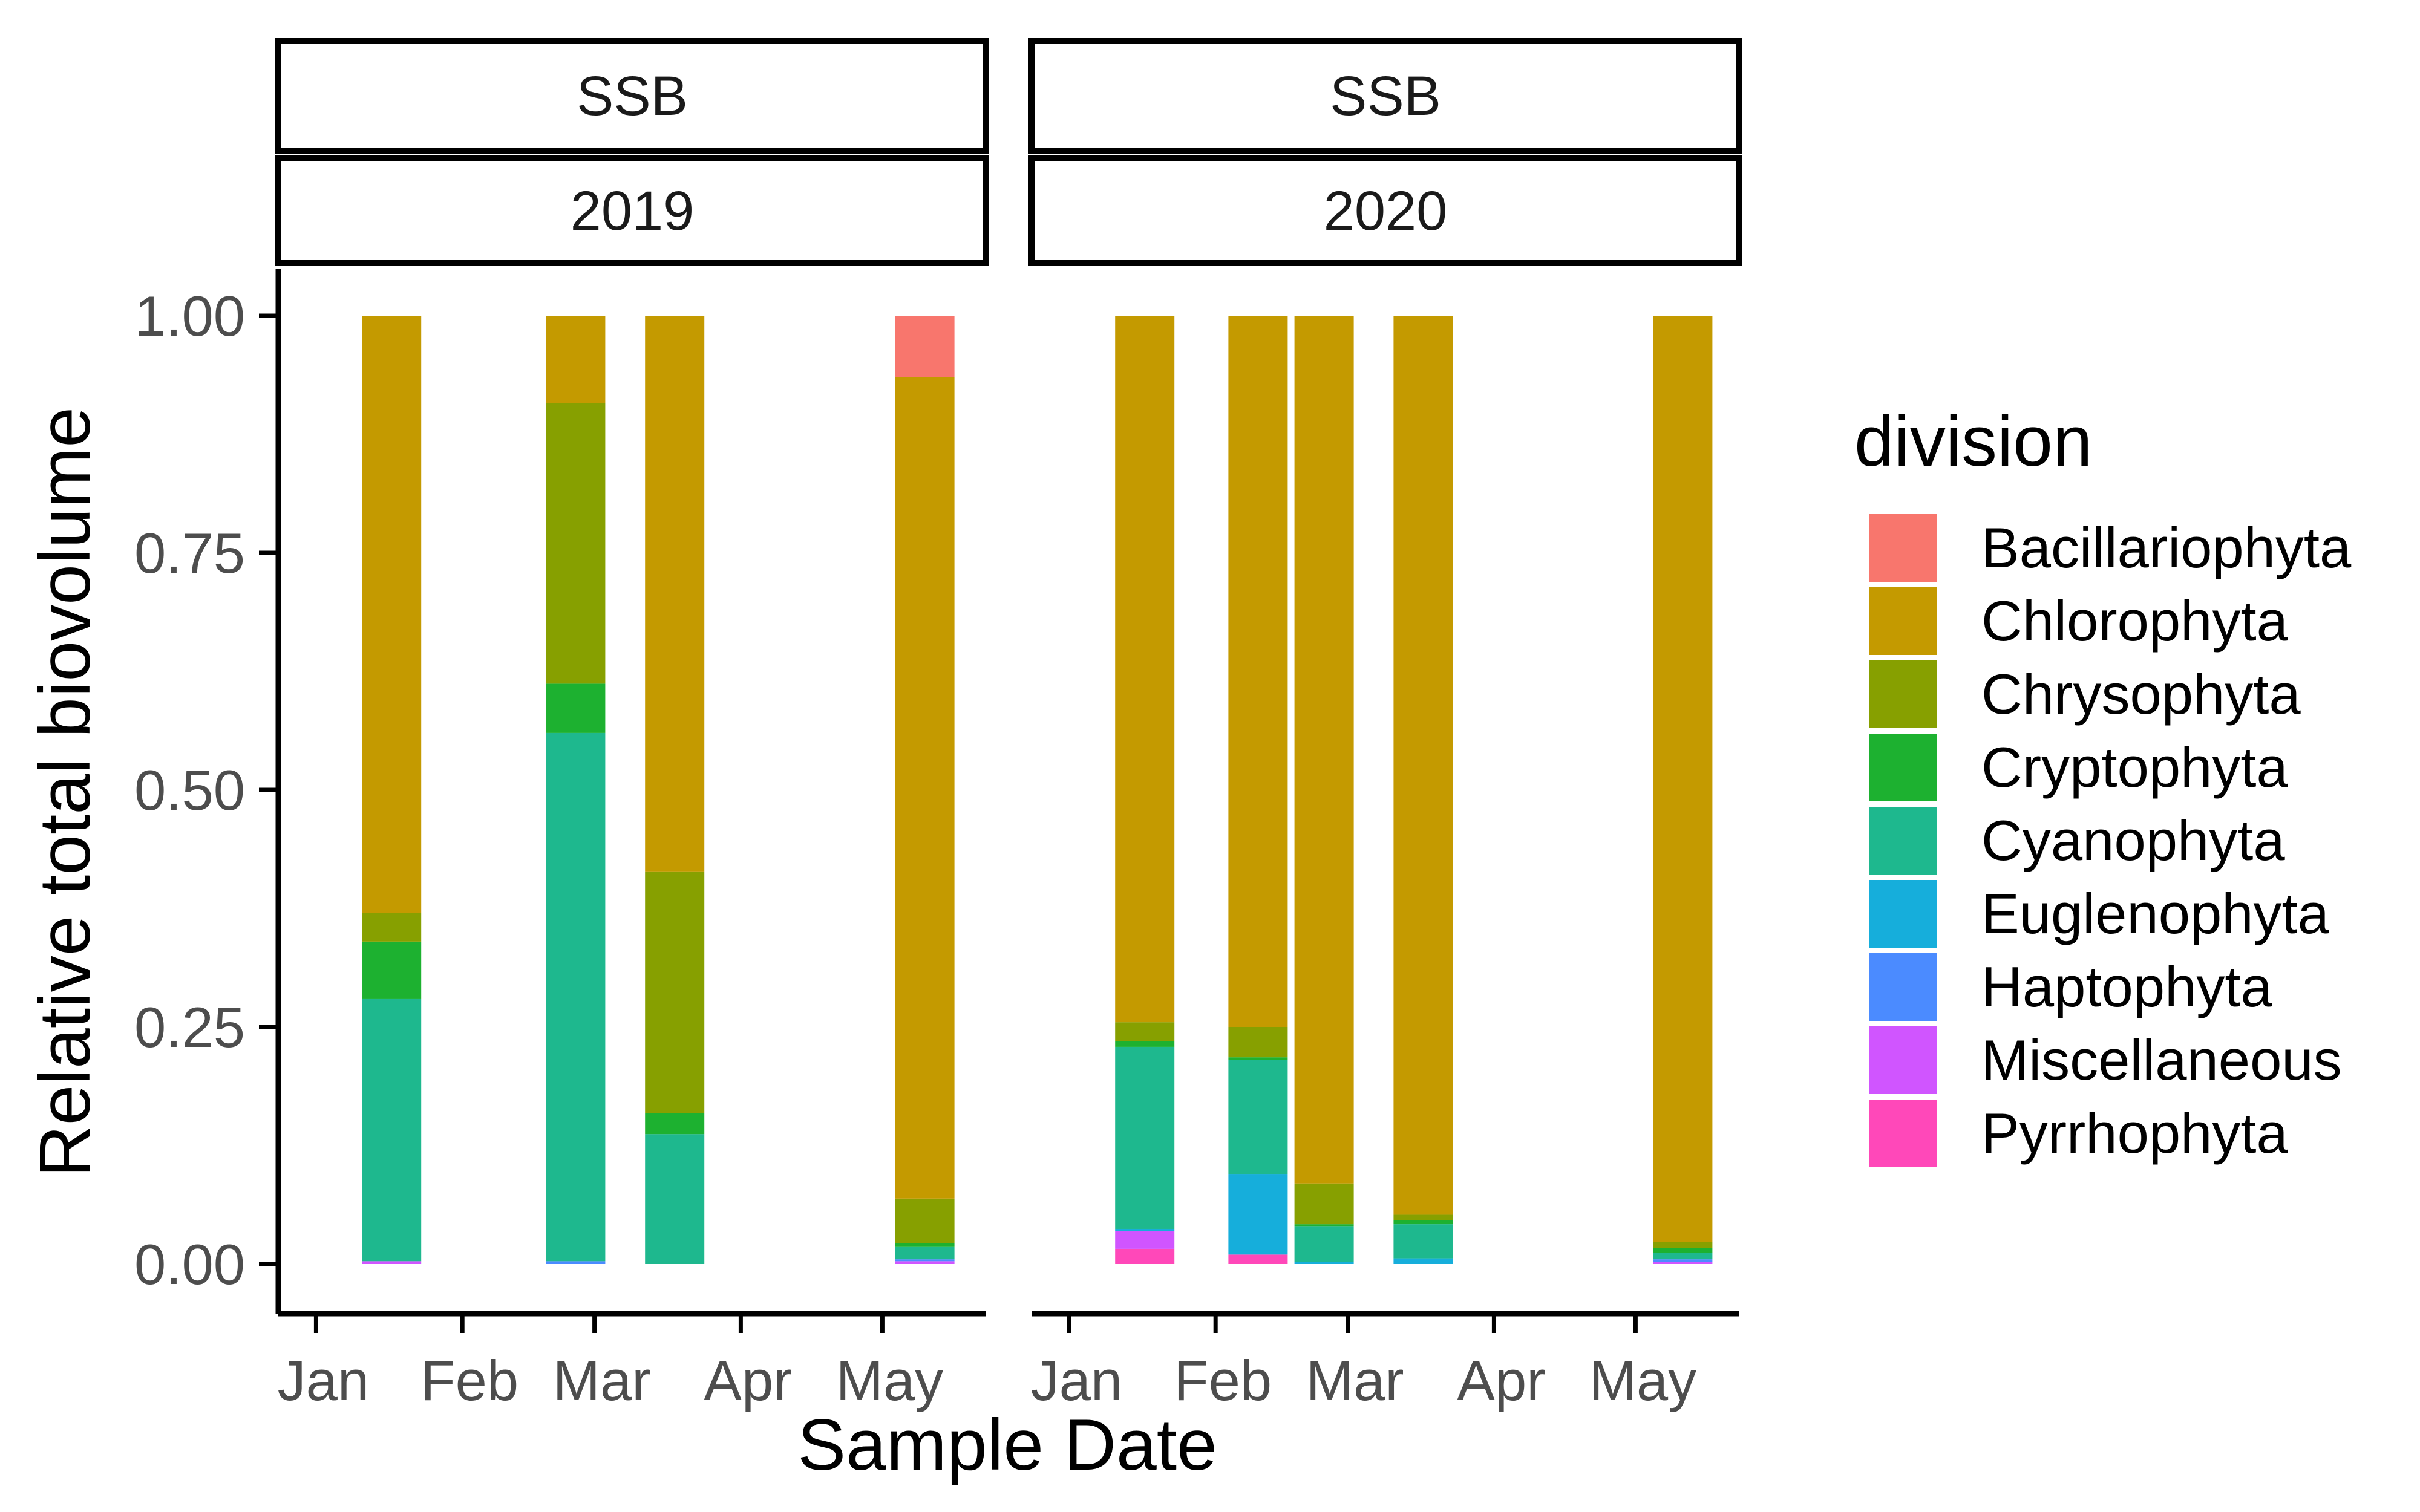  I want to click on x-axis-2: Jan Feb Mar Apr May, so click(1385, 1361).